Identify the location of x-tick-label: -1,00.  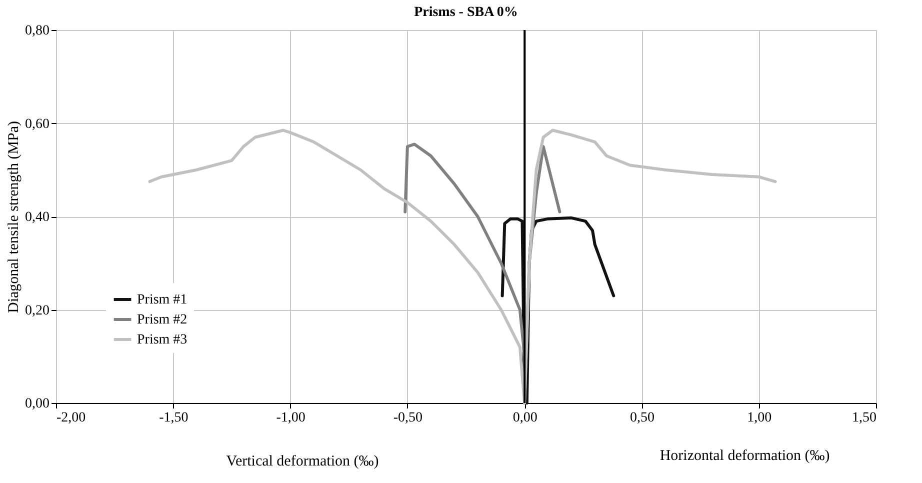
(291, 418).